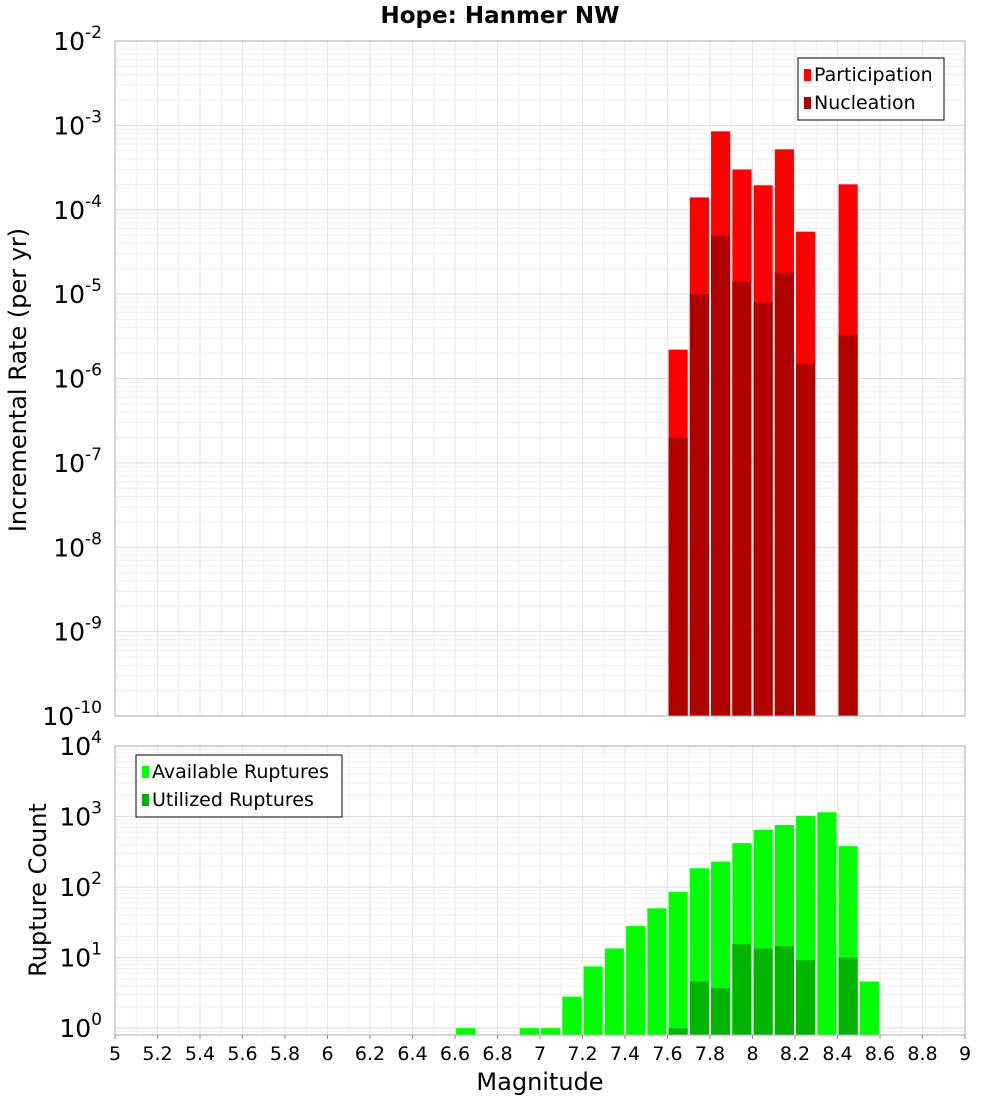 The height and width of the screenshot is (1100, 1000). Describe the element at coordinates (157, 1054) in the screenshot. I see `x-tick-label: 5.2` at that location.